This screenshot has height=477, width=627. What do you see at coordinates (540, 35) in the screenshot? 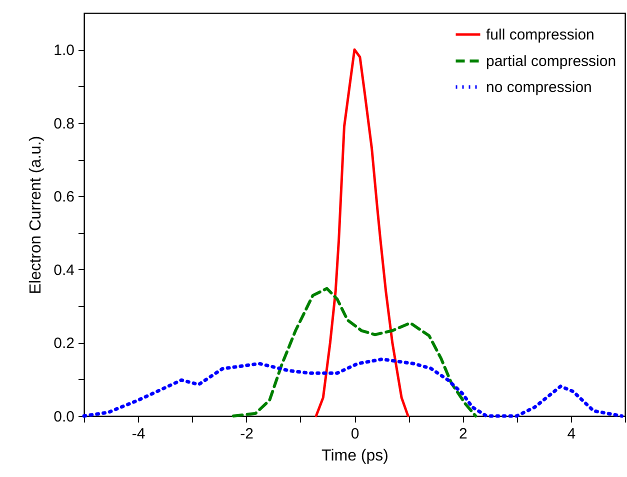
I see `legend-label: full compression` at bounding box center [540, 35].